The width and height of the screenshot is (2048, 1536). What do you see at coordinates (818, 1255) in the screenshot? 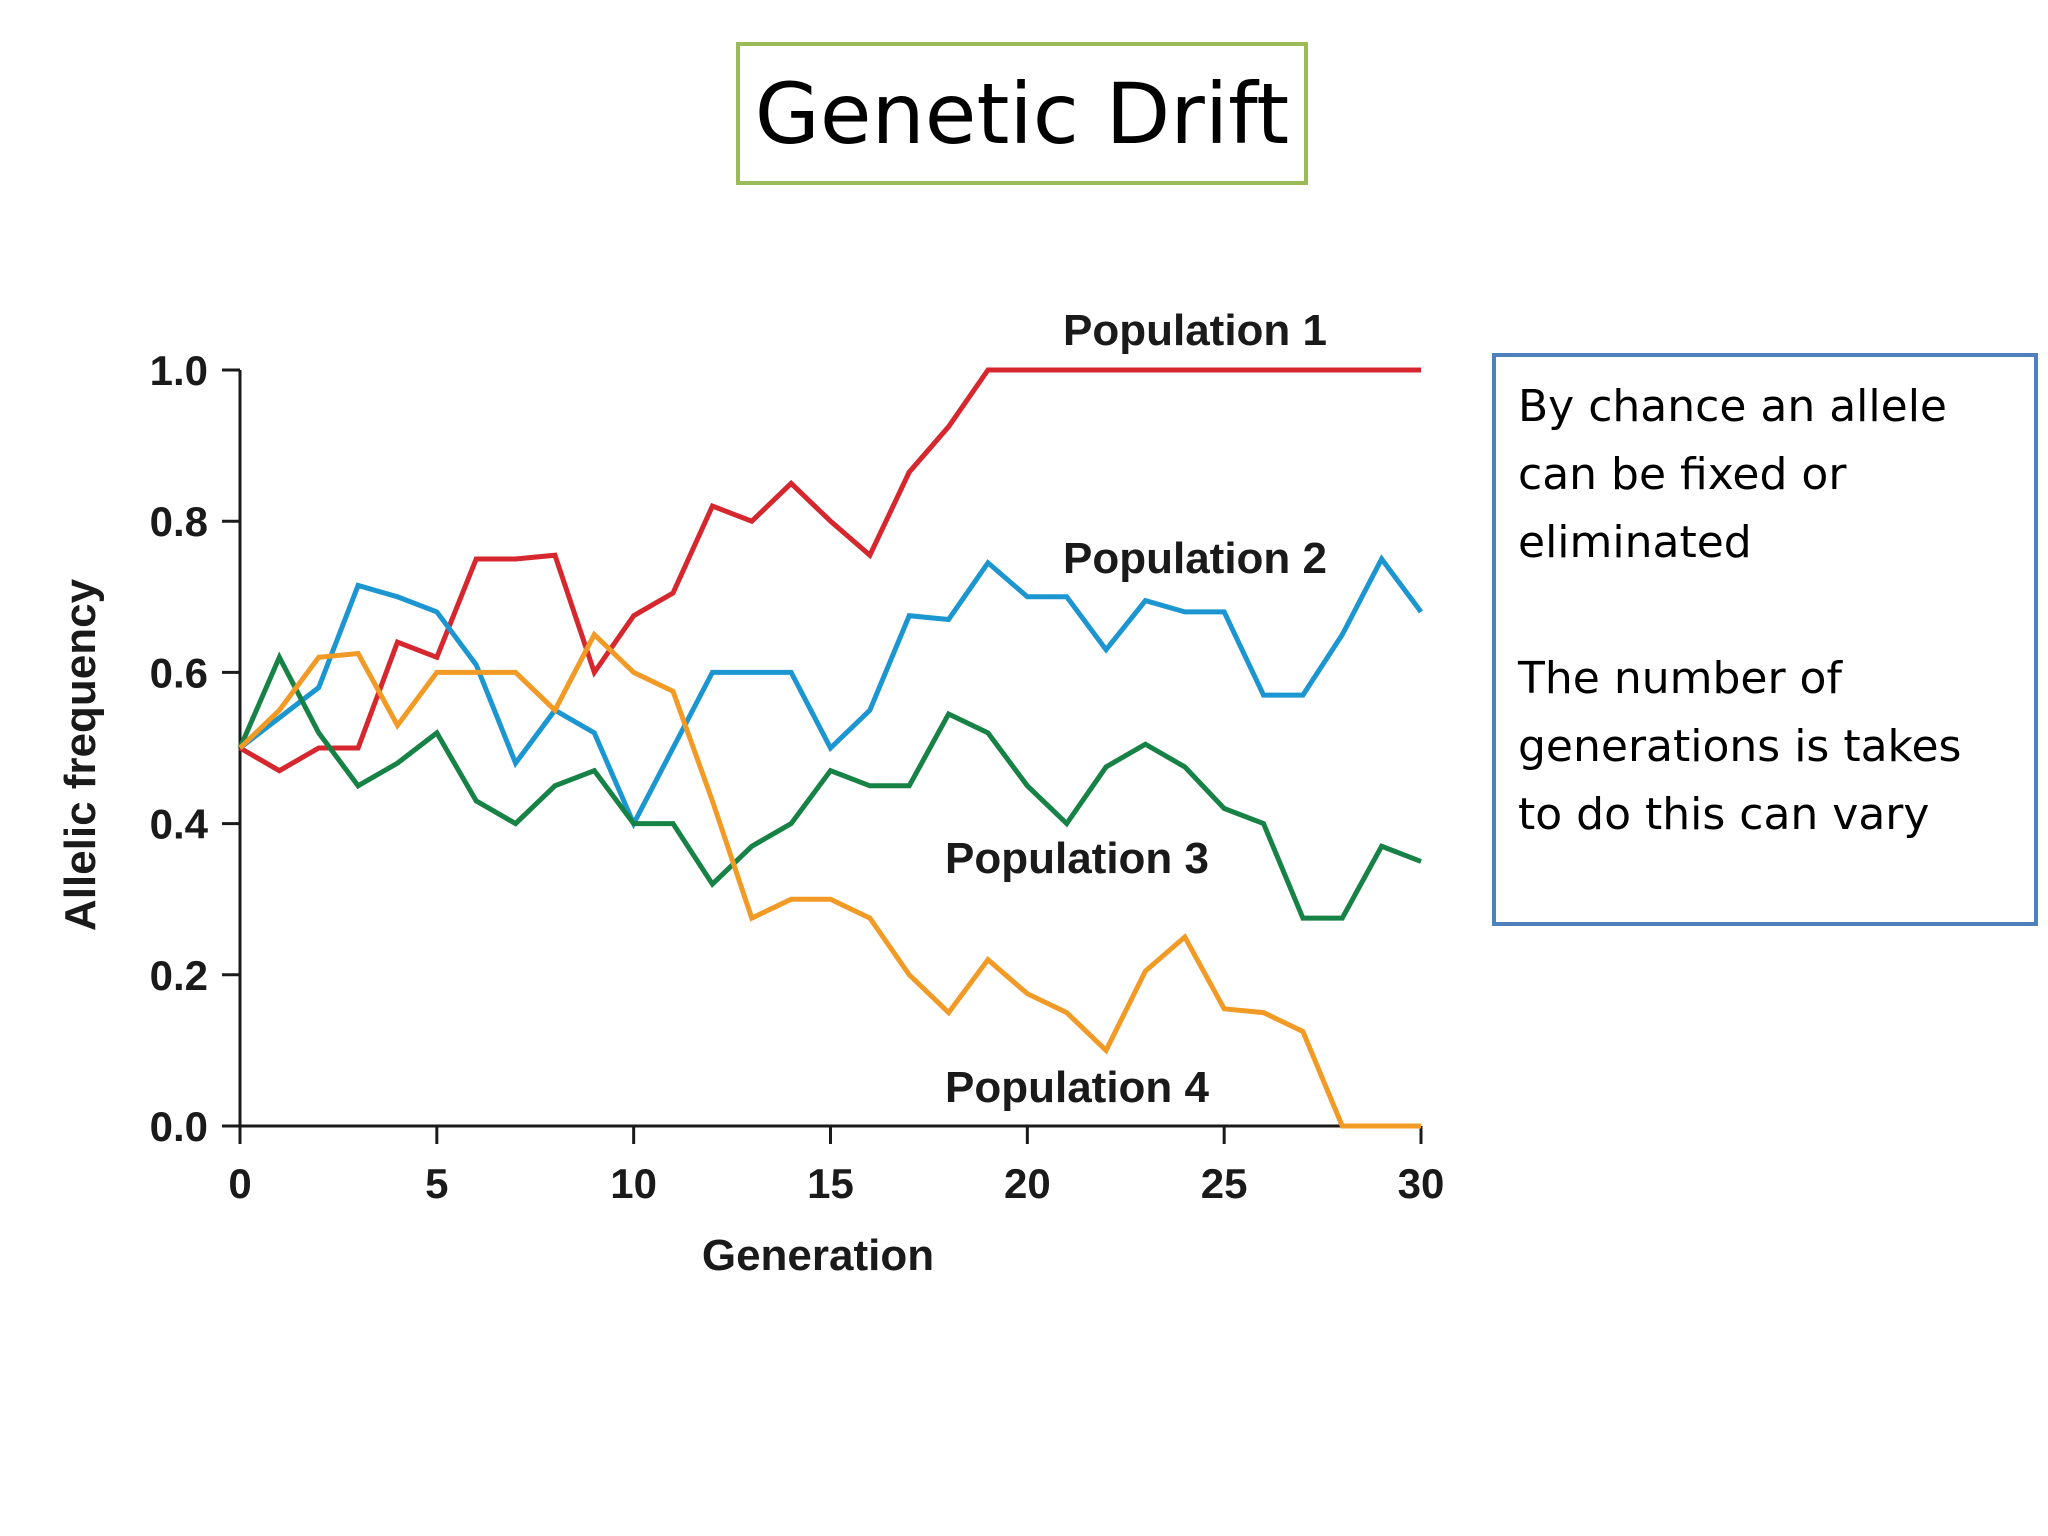
I see `x-axis-title: Generation` at bounding box center [818, 1255].